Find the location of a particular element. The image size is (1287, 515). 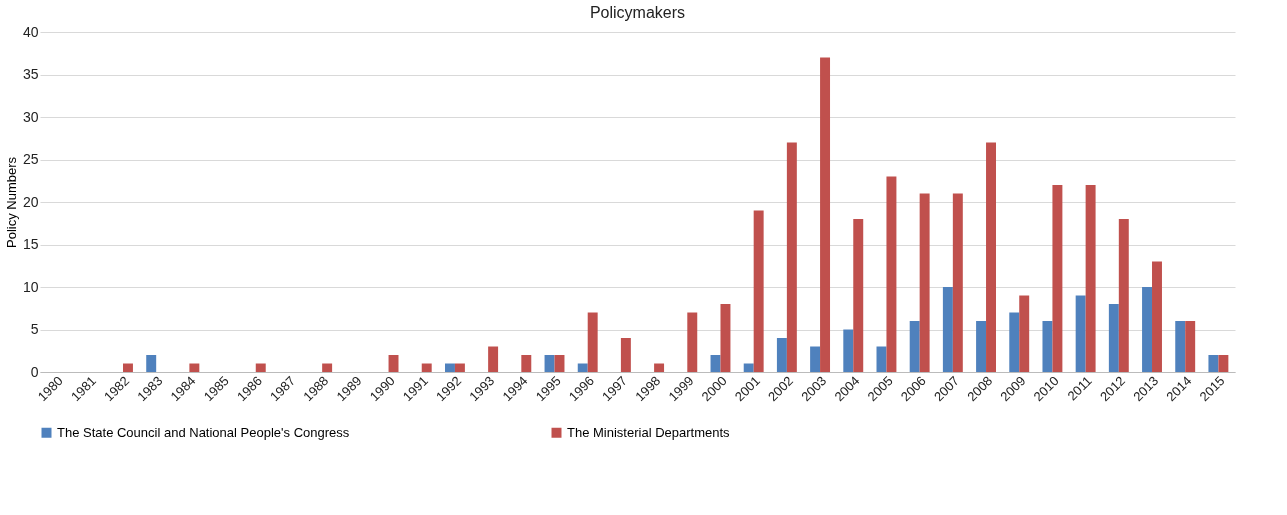

y-tick-label: 35 is located at coordinates (30, 74).